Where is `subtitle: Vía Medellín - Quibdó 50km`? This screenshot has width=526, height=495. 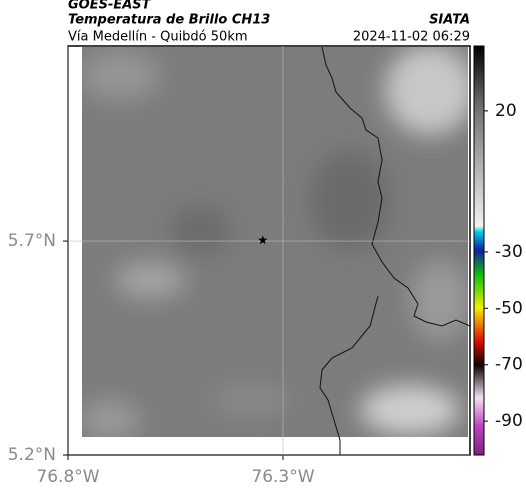
subtitle: Vía Medellín - Quibdó 50km is located at coordinates (158, 37).